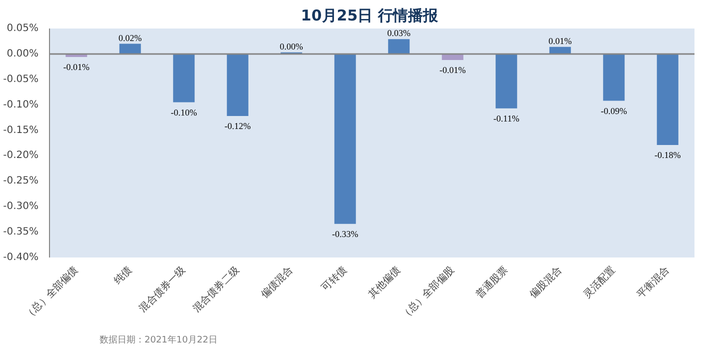  I want to click on data-label: 0.03%, so click(399, 33).